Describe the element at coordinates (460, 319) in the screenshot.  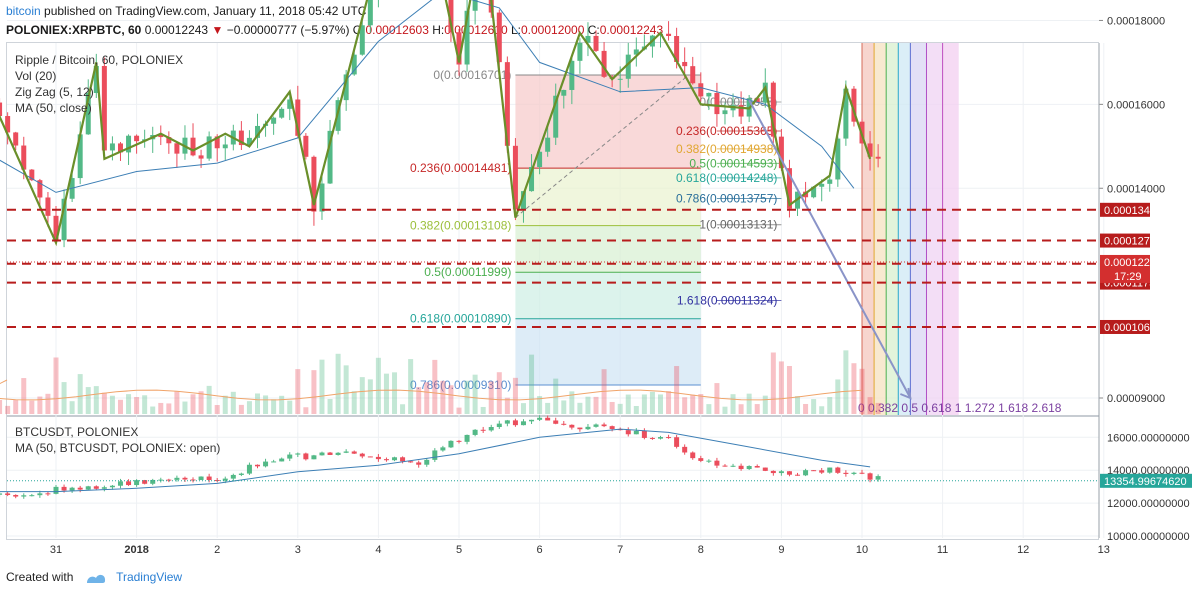
I see `fib-retracement-label: 0.618(0.00010890)` at that location.